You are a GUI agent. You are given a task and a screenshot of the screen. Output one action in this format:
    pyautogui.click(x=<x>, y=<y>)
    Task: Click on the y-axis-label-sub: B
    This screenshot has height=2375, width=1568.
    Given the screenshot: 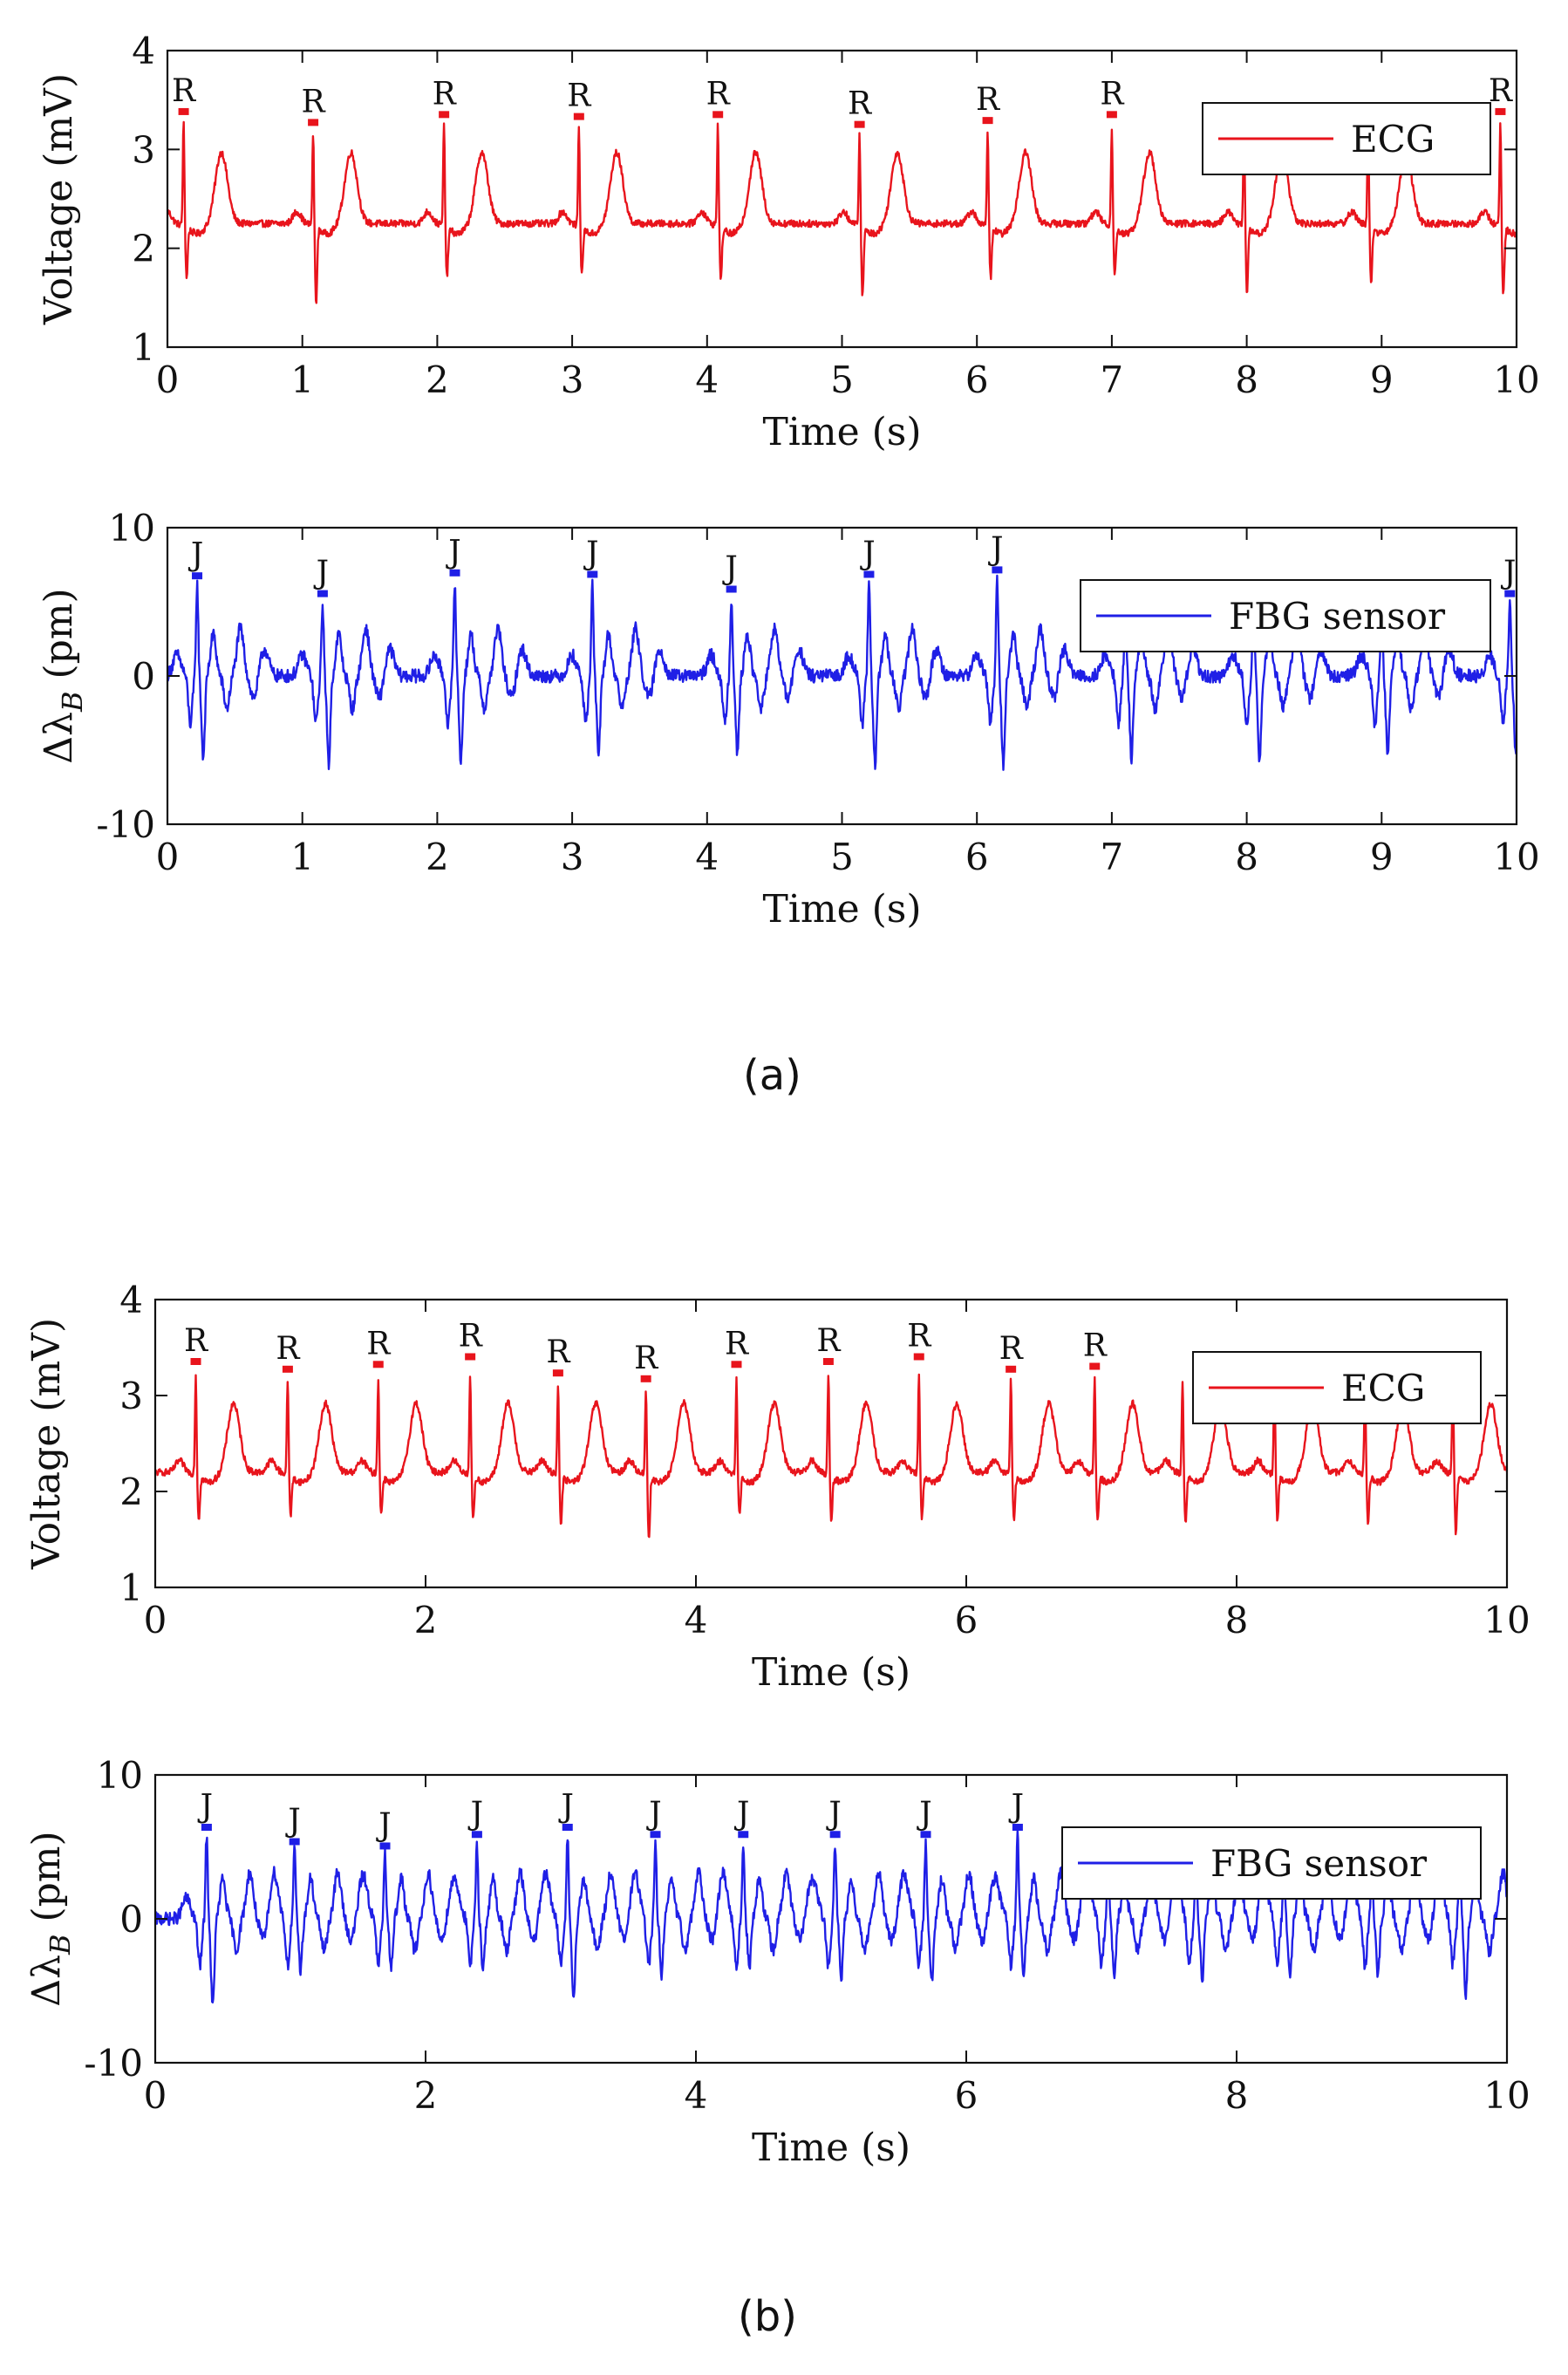 What is the action you would take?
    pyautogui.click(x=72, y=702)
    